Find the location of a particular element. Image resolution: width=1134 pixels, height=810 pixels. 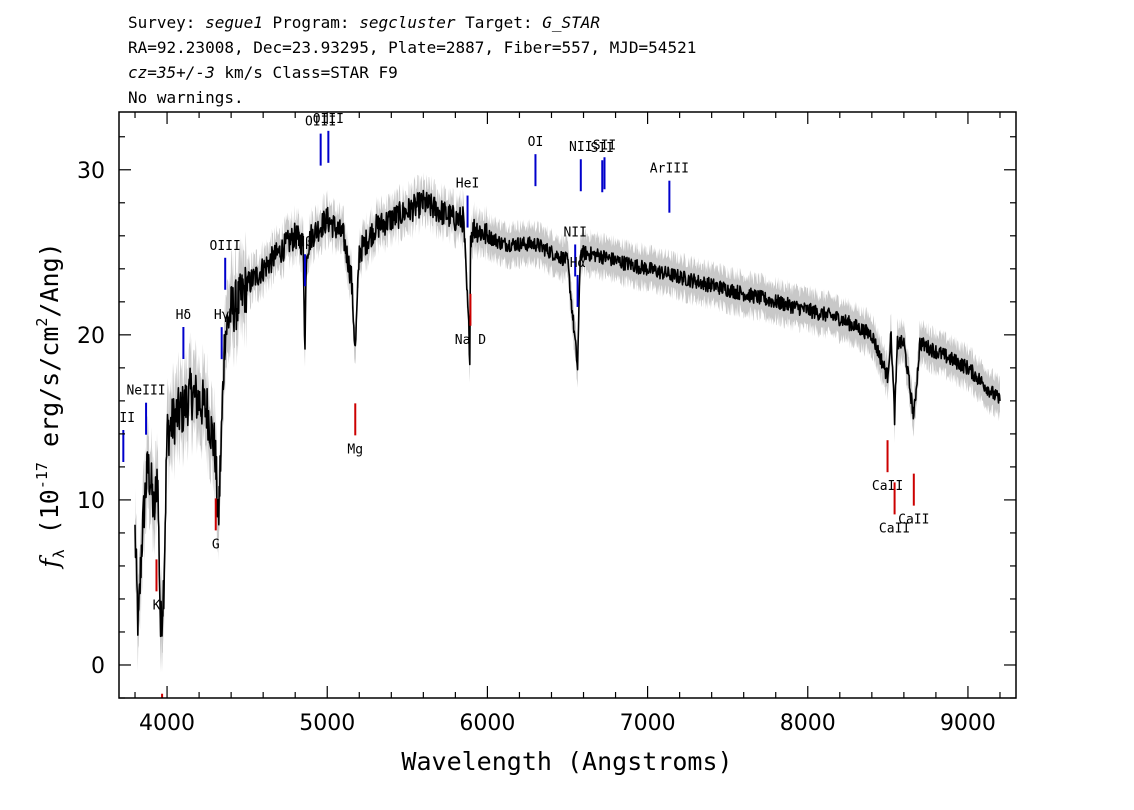

absorption-line-label: Na D is located at coordinates (470, 340).